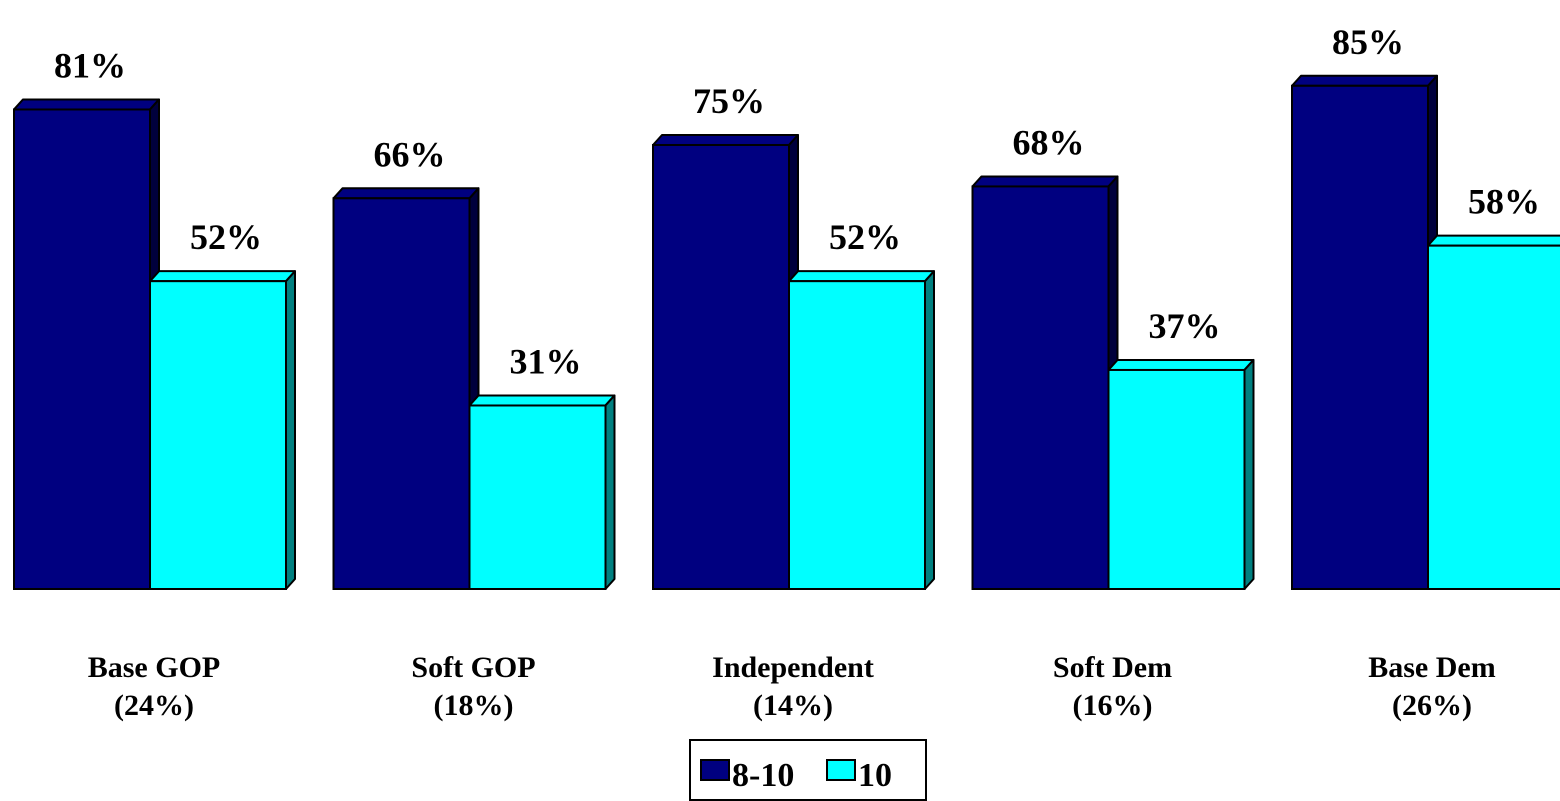 This screenshot has width=1560, height=801. Describe the element at coordinates (1368, 42) in the screenshot. I see `value-label: 85%` at that location.